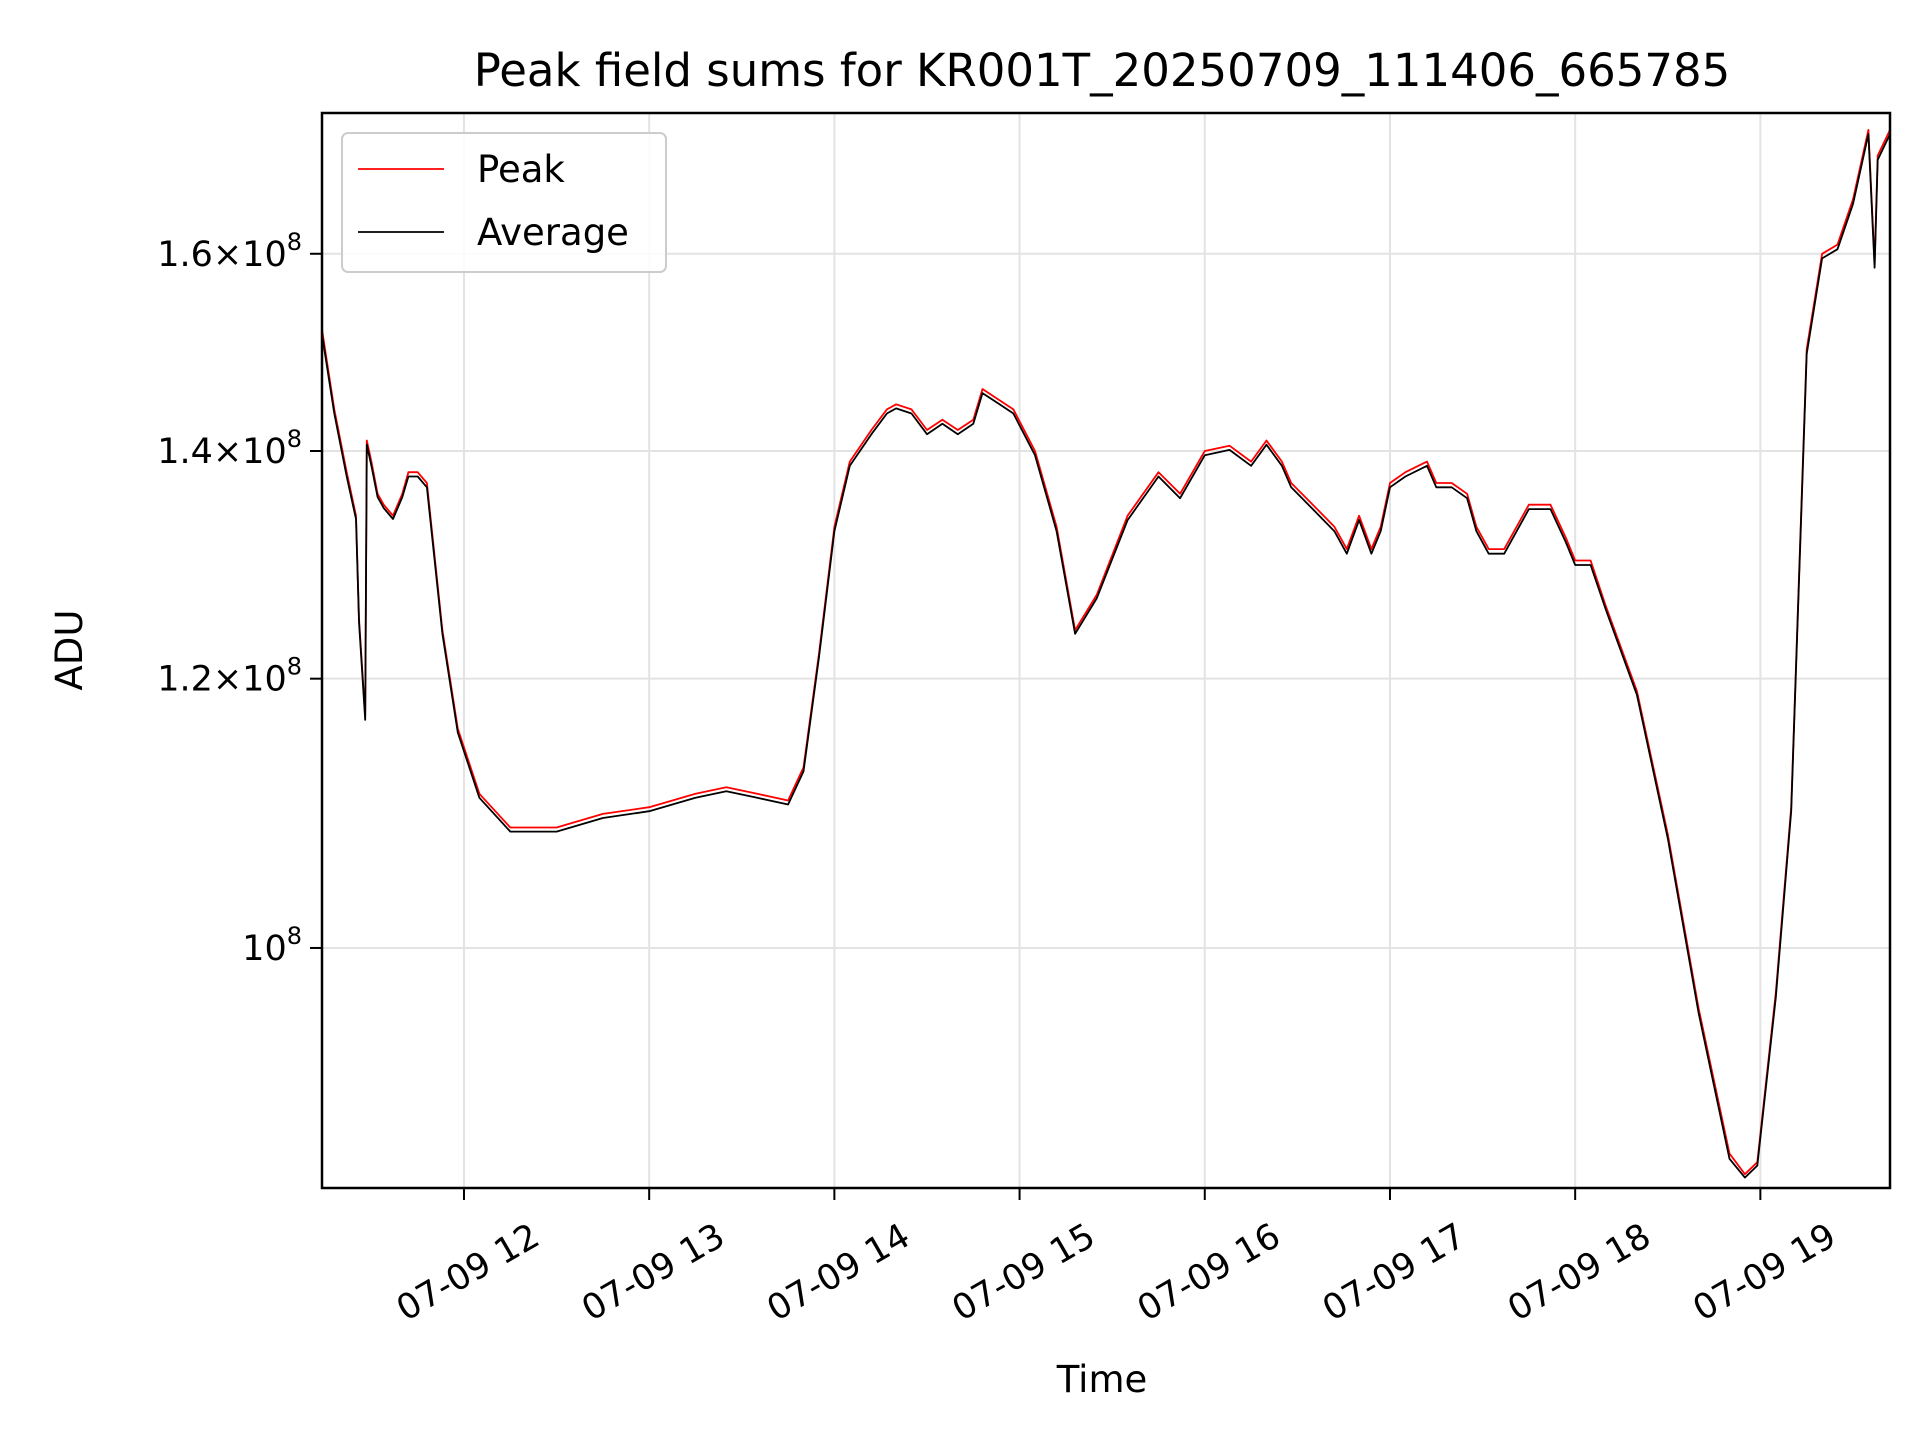 The height and width of the screenshot is (1440, 1920). I want to click on y-tick-label: 1.2×108, so click(229, 676).